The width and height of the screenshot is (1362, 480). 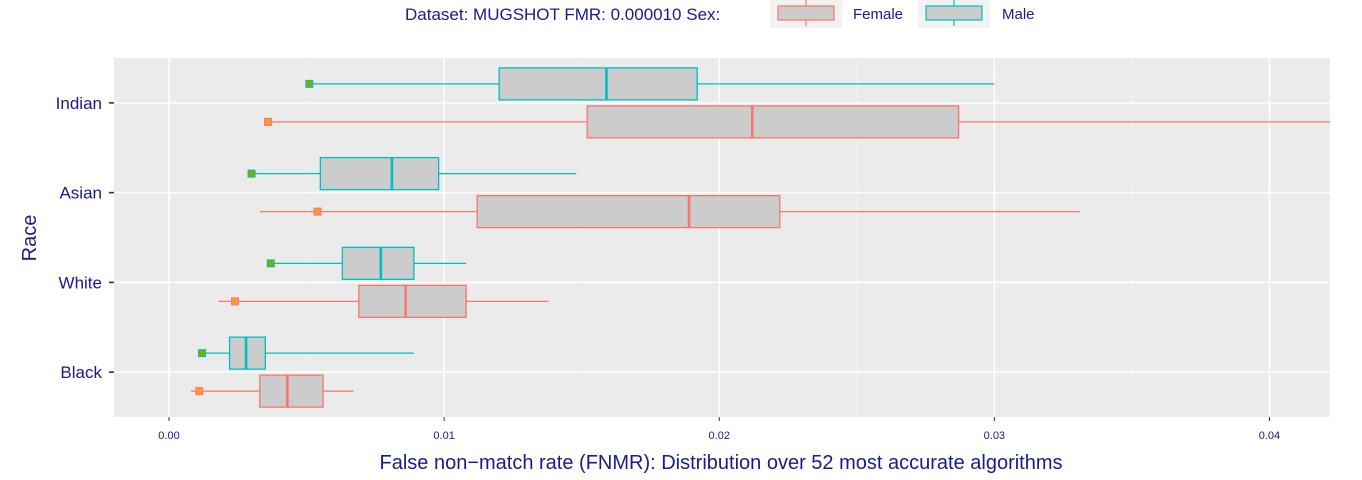 I want to click on legend-key-male, so click(x=954, y=14).